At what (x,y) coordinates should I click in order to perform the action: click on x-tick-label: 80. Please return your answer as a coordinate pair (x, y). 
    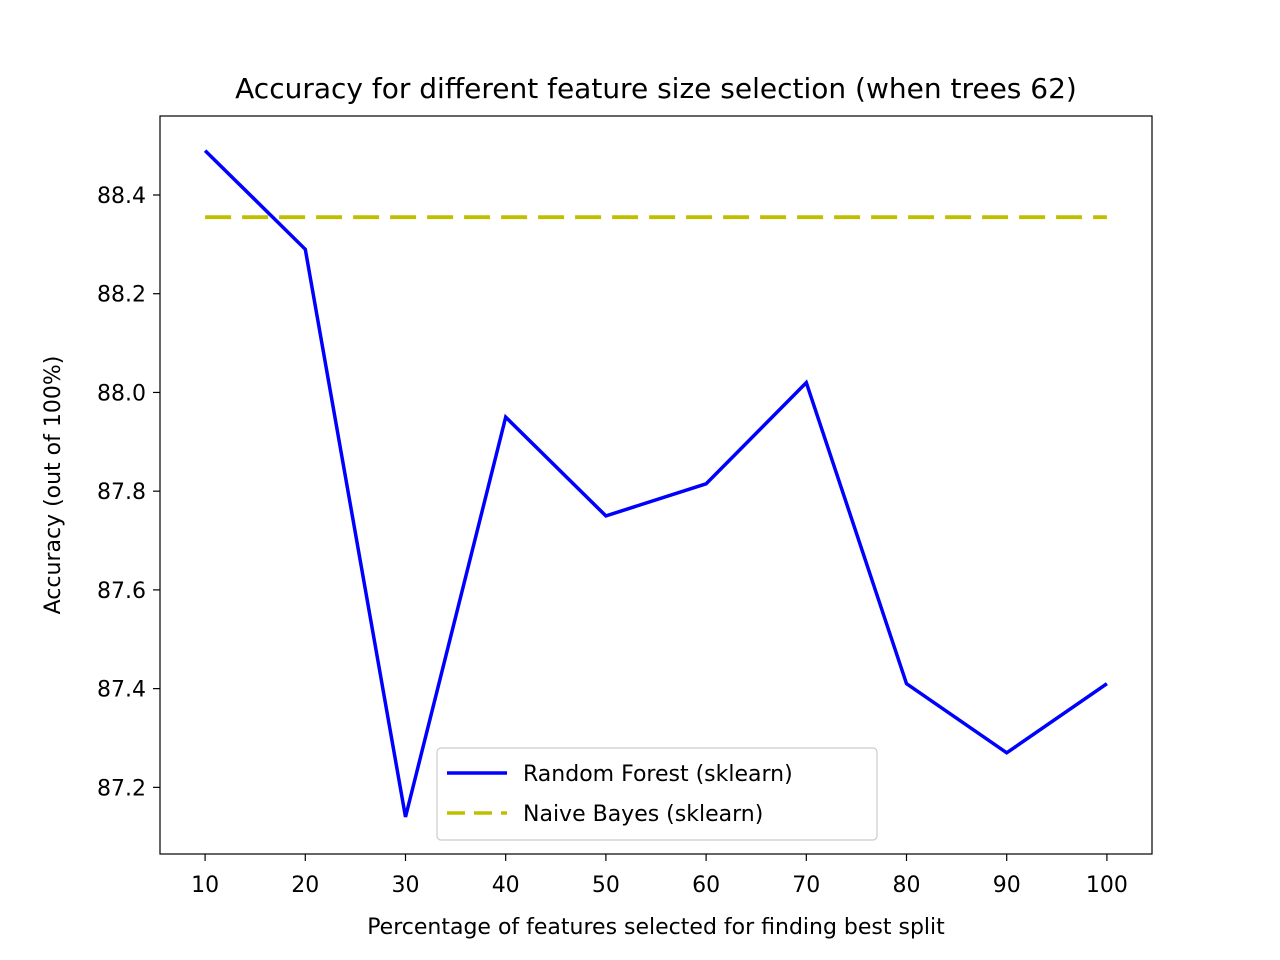
    Looking at the image, I should click on (907, 885).